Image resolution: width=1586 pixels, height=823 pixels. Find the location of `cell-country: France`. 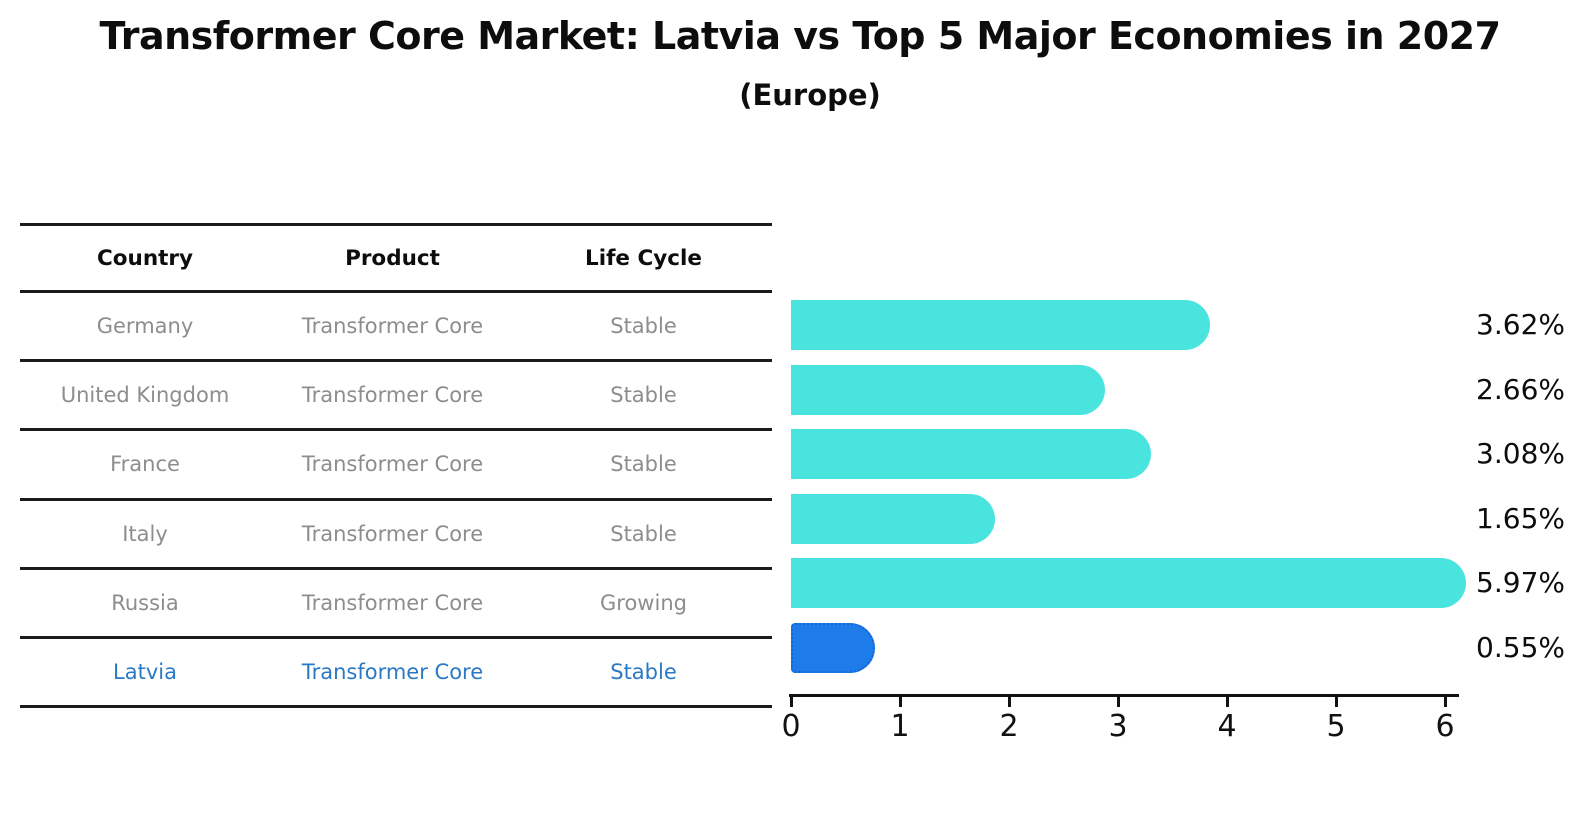

cell-country: France is located at coordinates (145, 464).